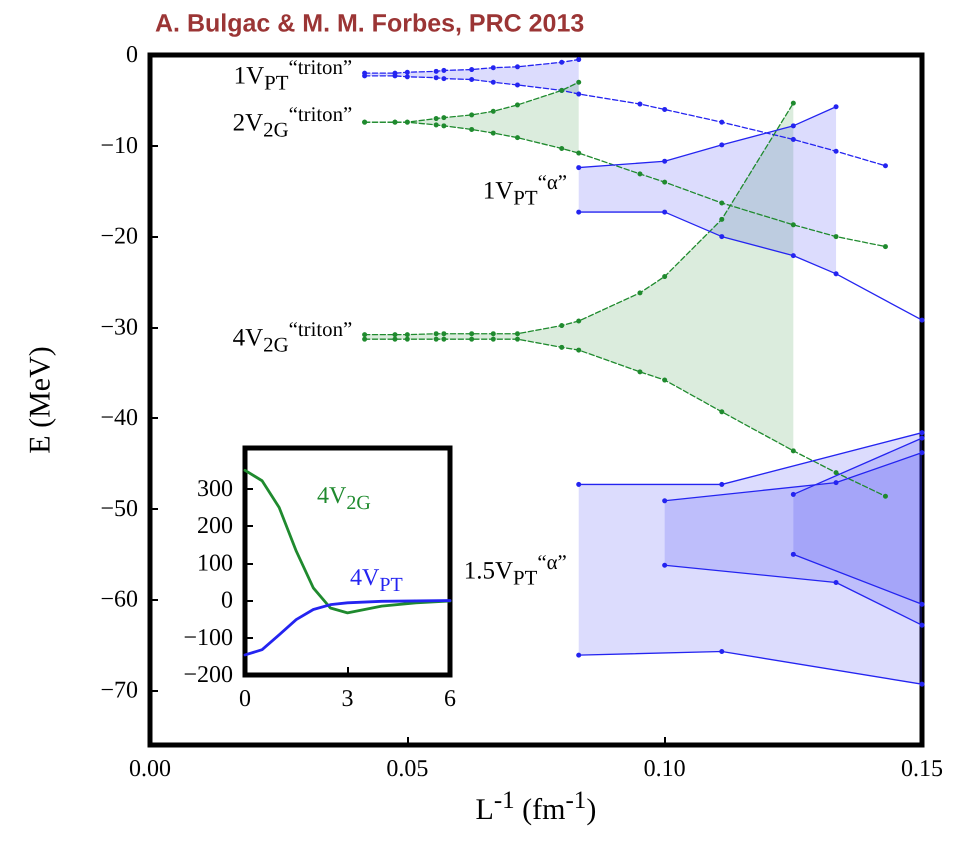 The height and width of the screenshot is (843, 957). What do you see at coordinates (215, 489) in the screenshot?
I see `y-tick-label: 300` at bounding box center [215, 489].